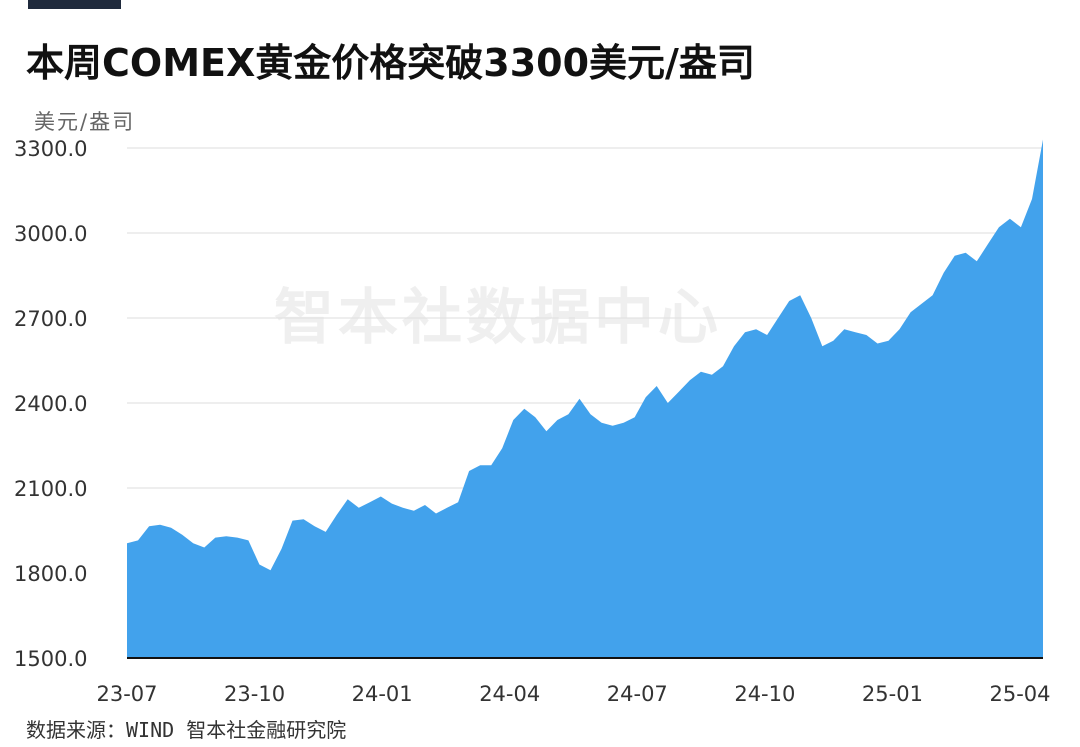 Image resolution: width=1080 pixels, height=747 pixels. What do you see at coordinates (50, 489) in the screenshot?
I see `y-tick-label: 2100.0` at bounding box center [50, 489].